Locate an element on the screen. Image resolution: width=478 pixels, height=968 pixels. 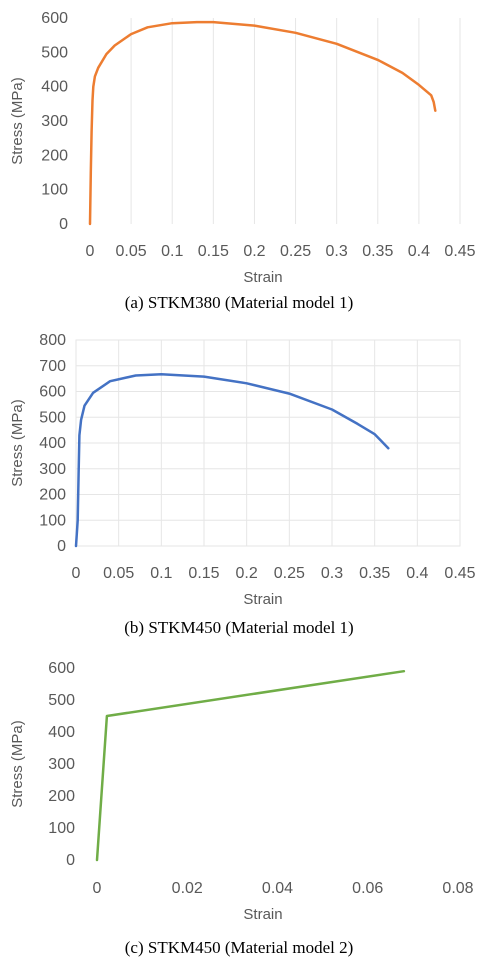
caption-b: (b) STKM450 (Material model 1) is located at coordinates (239, 627).